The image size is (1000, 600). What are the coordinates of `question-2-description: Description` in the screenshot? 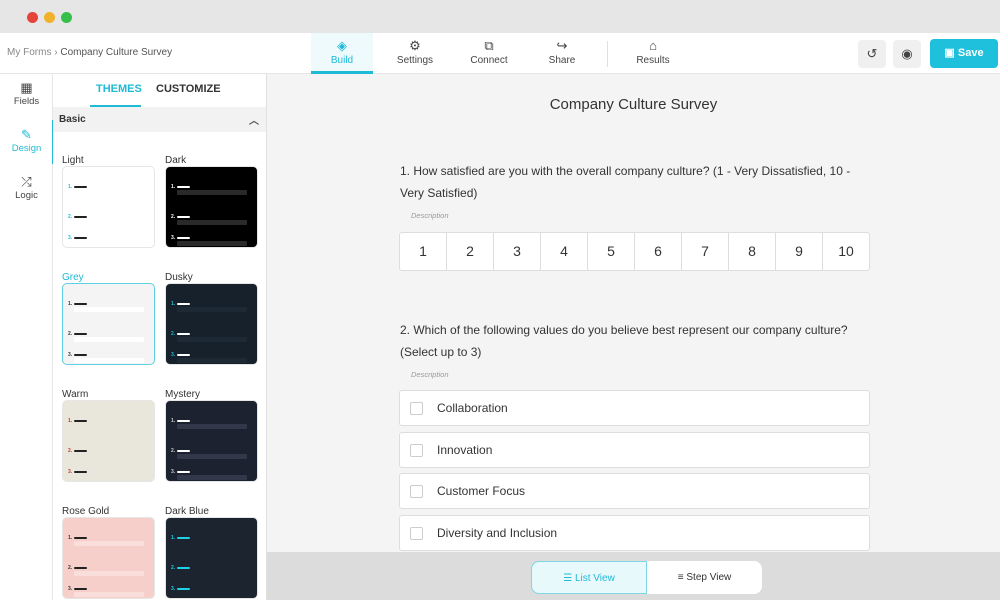 It's located at (430, 374).